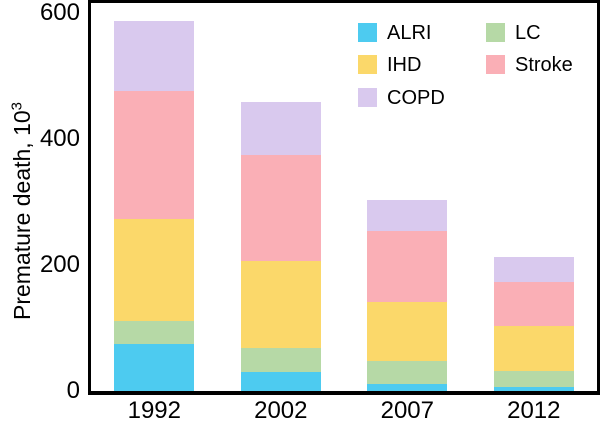 The image size is (600, 425). What do you see at coordinates (407, 215) in the screenshot?
I see `bar-segment-copd-2007` at bounding box center [407, 215].